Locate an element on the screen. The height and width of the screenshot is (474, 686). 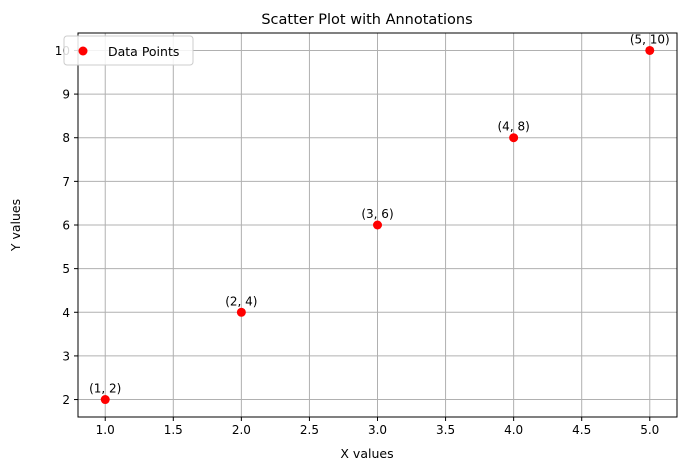
y-tick-label: 2 is located at coordinates (66, 400).